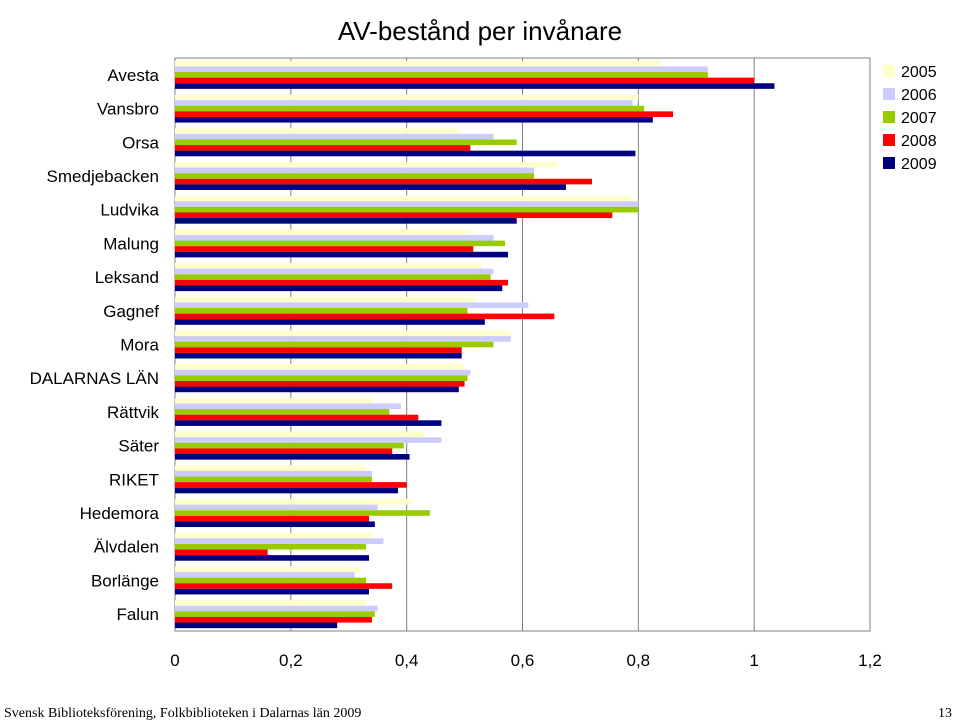 The height and width of the screenshot is (725, 960). Describe the element at coordinates (407, 660) in the screenshot. I see `x-tick-label: 0,4` at that location.